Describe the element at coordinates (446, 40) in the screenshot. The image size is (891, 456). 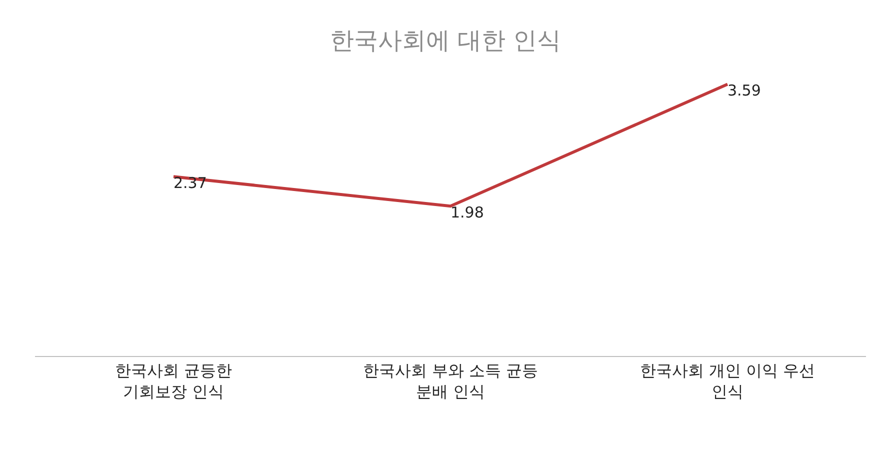
I see `chart-title: 한국사회에 대한 인식` at that location.